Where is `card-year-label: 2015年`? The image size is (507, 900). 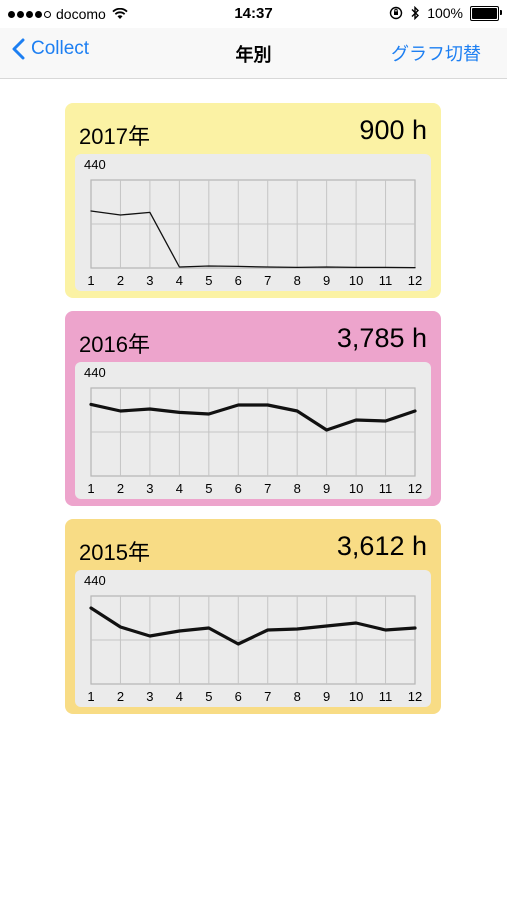 card-year-label: 2015年 is located at coordinates (114, 552).